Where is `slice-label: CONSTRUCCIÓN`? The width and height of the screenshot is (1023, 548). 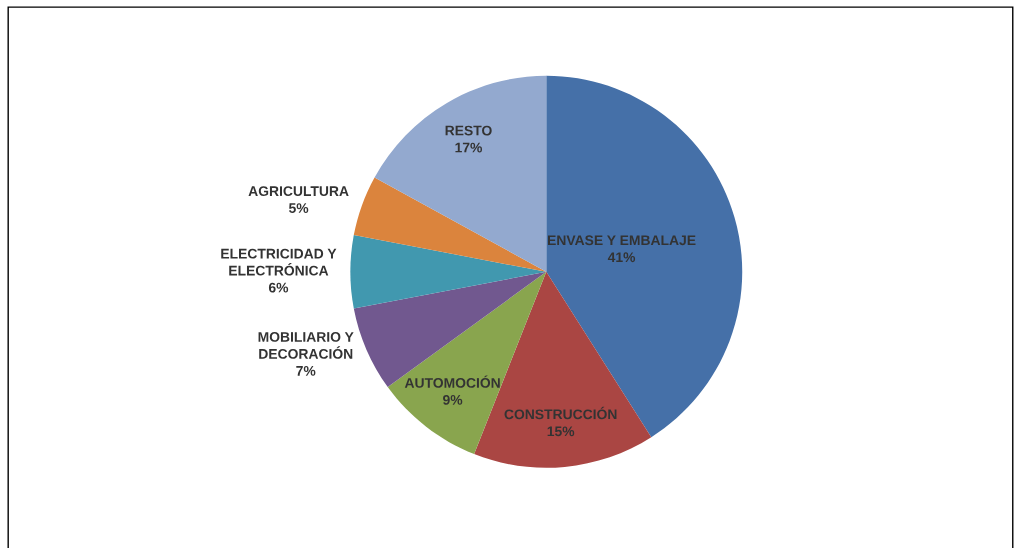 slice-label: CONSTRUCCIÓN is located at coordinates (560, 413).